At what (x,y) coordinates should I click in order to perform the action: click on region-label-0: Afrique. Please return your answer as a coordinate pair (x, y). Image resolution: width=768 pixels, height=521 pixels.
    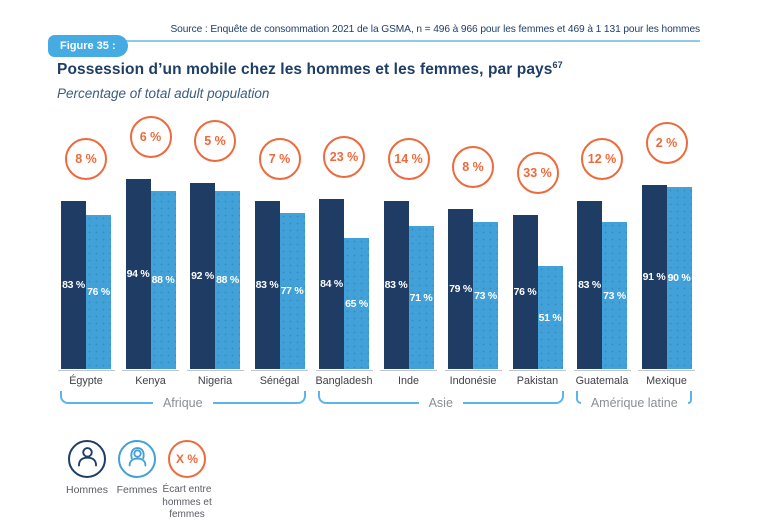
    Looking at the image, I should click on (182, 402).